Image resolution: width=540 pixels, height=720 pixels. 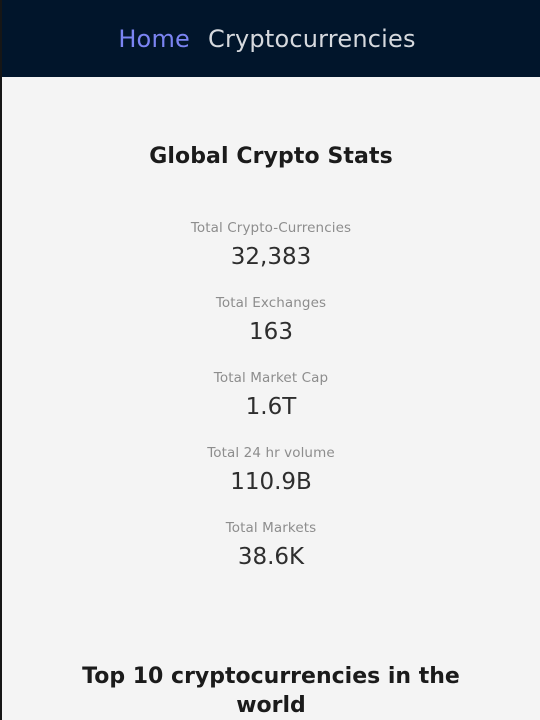 I want to click on stat-value: 1.6T, so click(x=271, y=407).